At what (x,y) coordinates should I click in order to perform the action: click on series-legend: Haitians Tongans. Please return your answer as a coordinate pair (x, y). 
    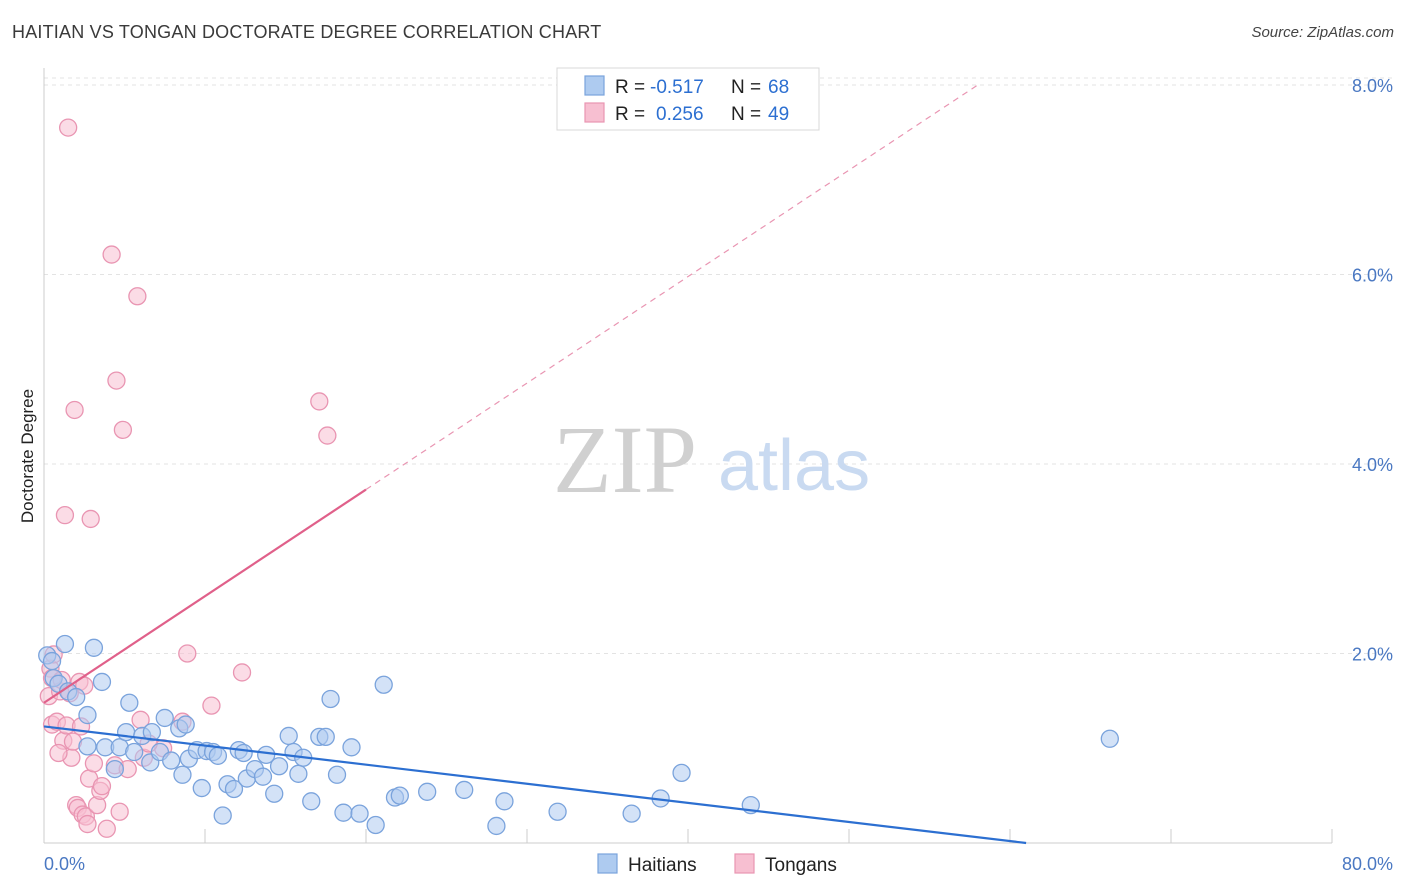
    Looking at the image, I should click on (717, 864).